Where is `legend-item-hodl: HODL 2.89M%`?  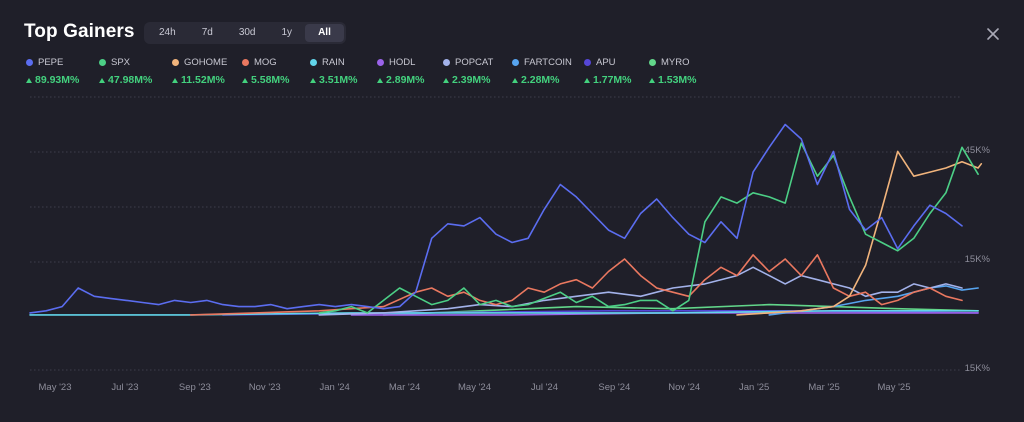 legend-item-hodl: HODL 2.89M% is located at coordinates (401, 71).